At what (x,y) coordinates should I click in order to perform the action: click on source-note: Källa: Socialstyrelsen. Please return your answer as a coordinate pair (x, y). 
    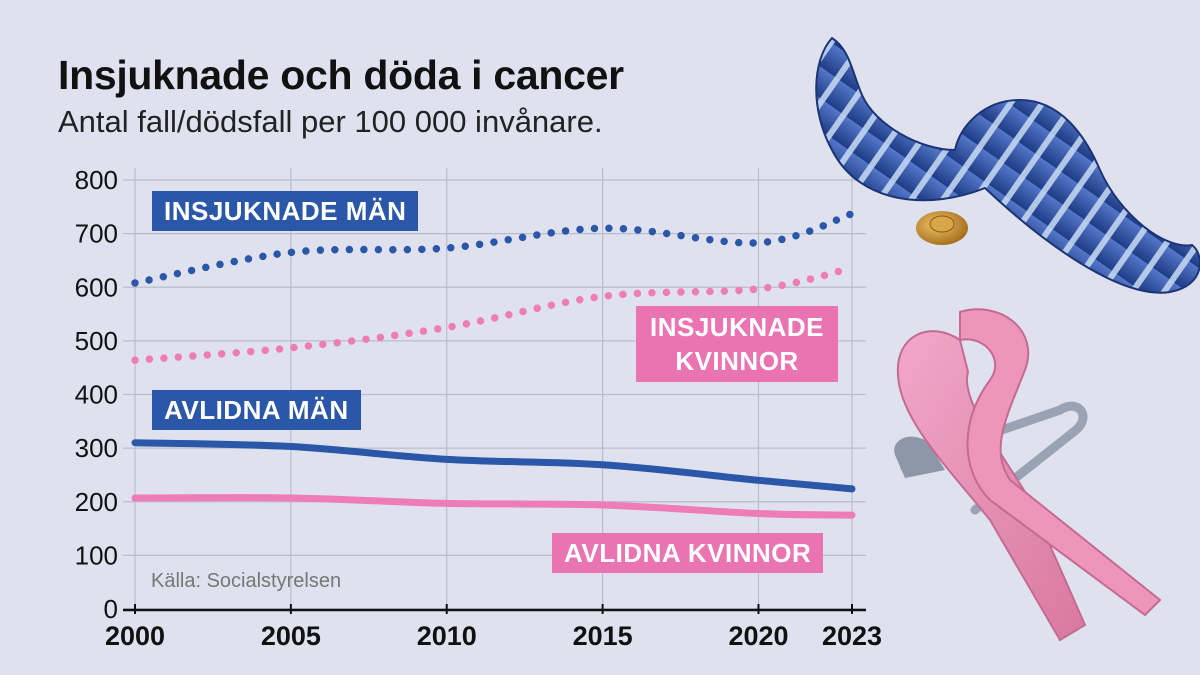
    Looking at the image, I should click on (246, 581).